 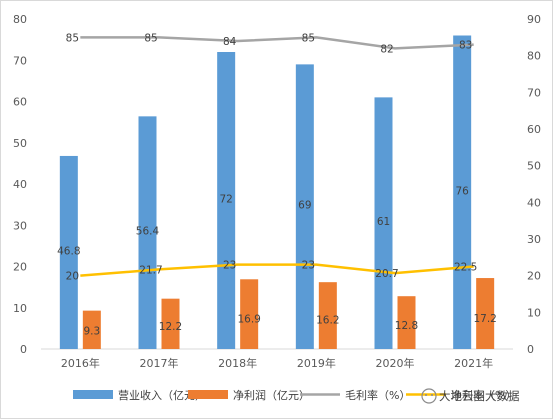 What do you see at coordinates (304, 206) in the screenshot?
I see `revenue-data-label: 69` at bounding box center [304, 206].